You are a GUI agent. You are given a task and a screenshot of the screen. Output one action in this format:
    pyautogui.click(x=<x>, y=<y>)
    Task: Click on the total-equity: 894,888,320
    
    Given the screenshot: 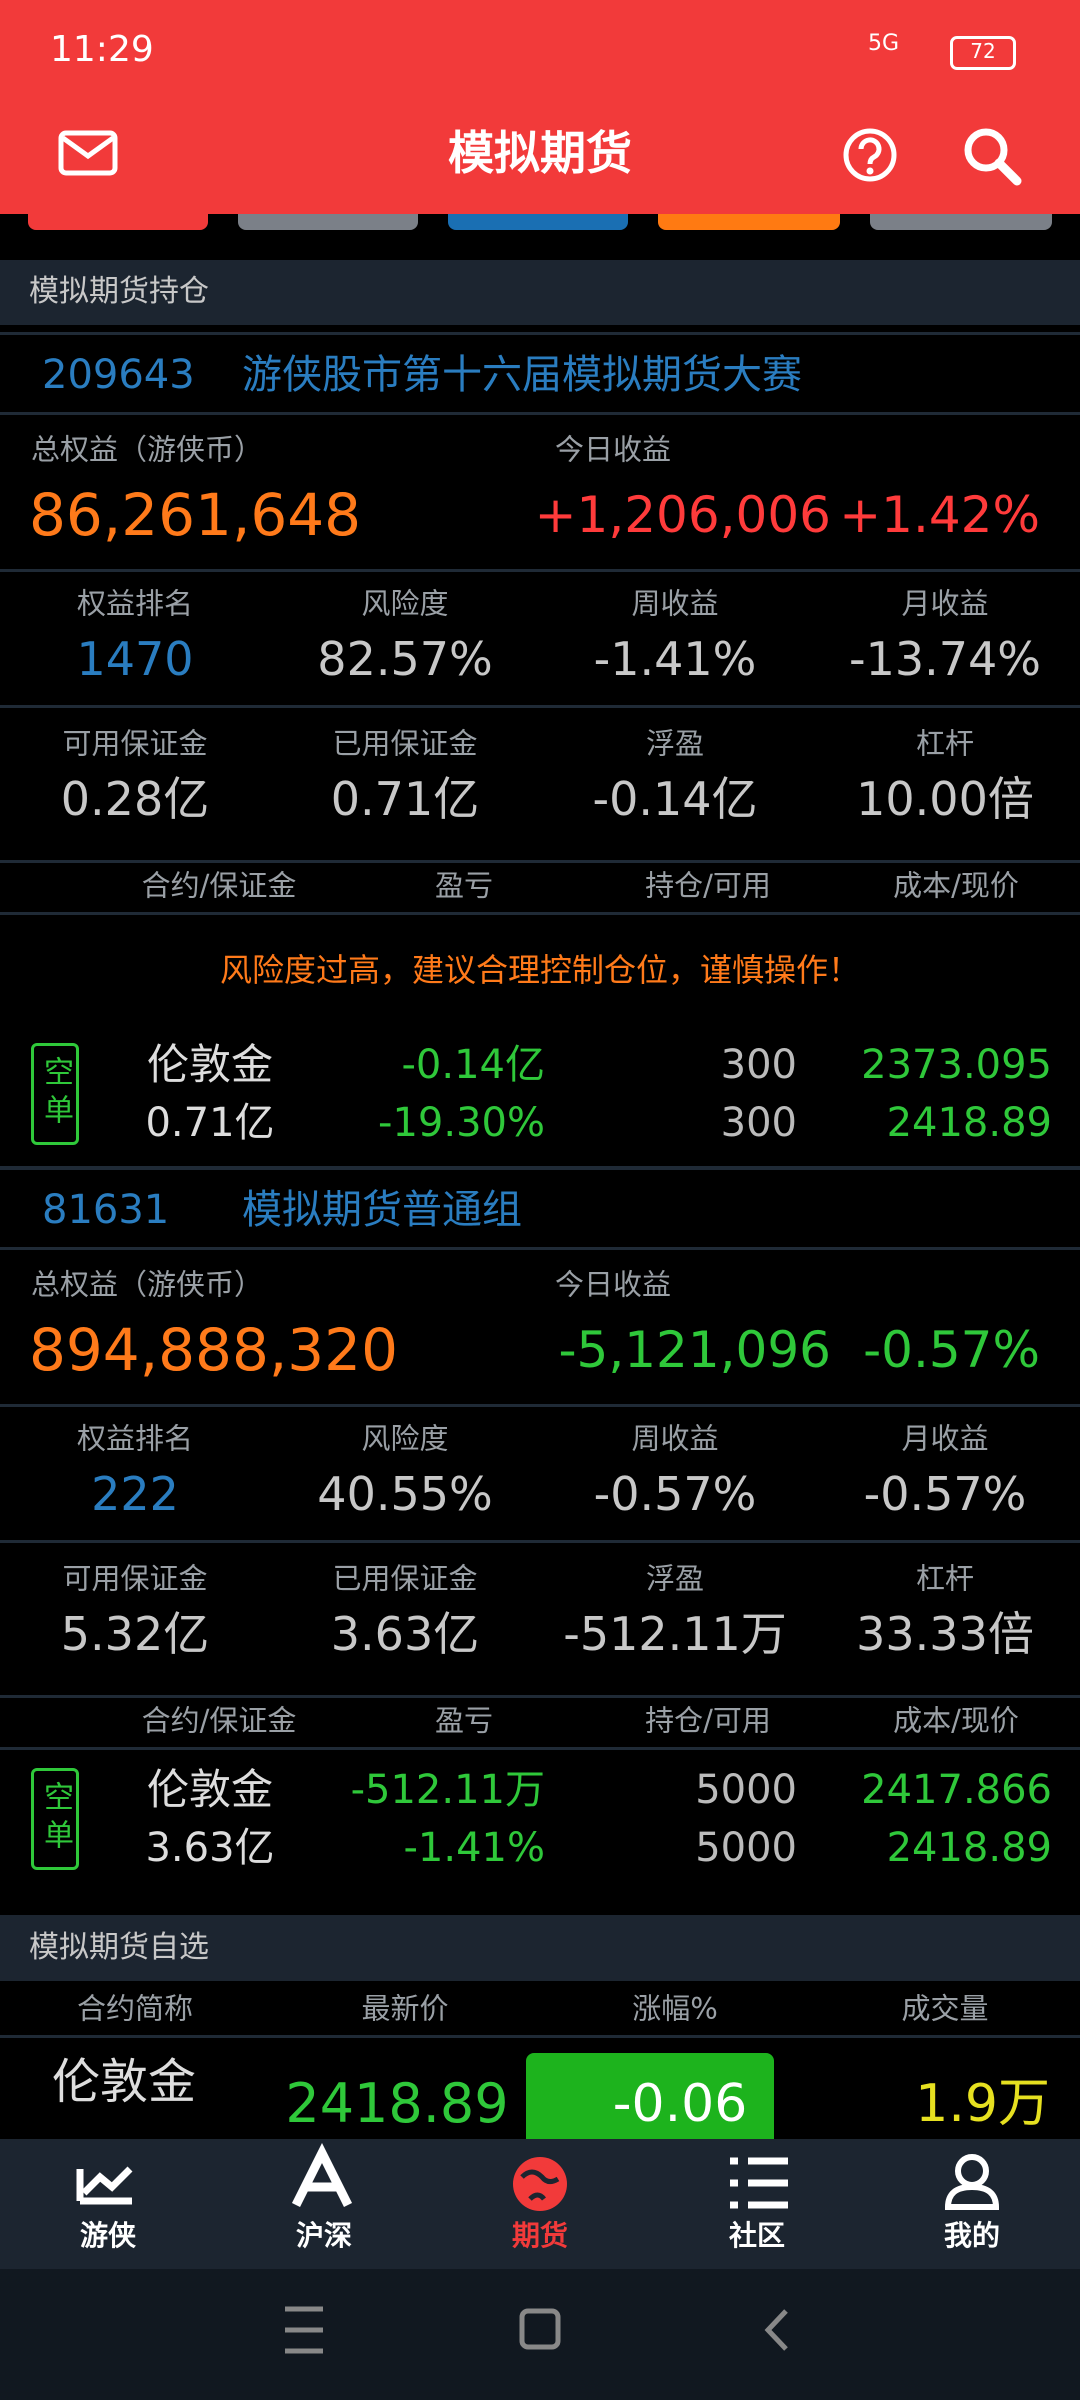 What is the action you would take?
    pyautogui.click(x=213, y=1350)
    